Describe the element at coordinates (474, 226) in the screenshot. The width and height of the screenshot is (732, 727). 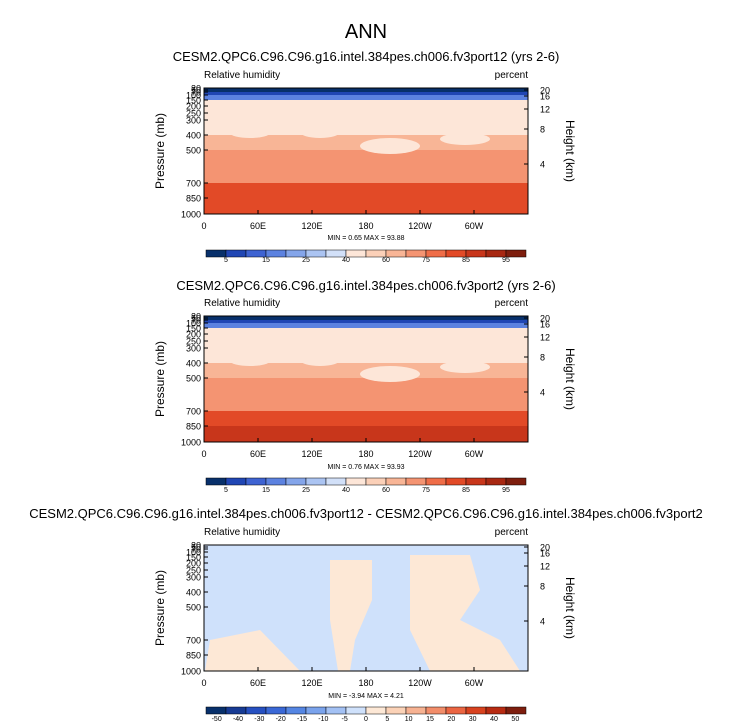
I see `x-tick-label: 60W` at that location.